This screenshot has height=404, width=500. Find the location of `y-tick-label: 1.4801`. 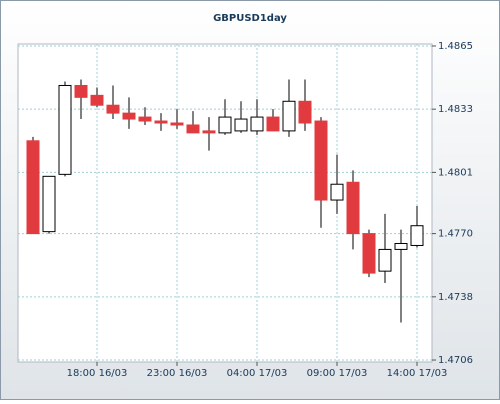

y-tick-label: 1.4801 is located at coordinates (455, 172).